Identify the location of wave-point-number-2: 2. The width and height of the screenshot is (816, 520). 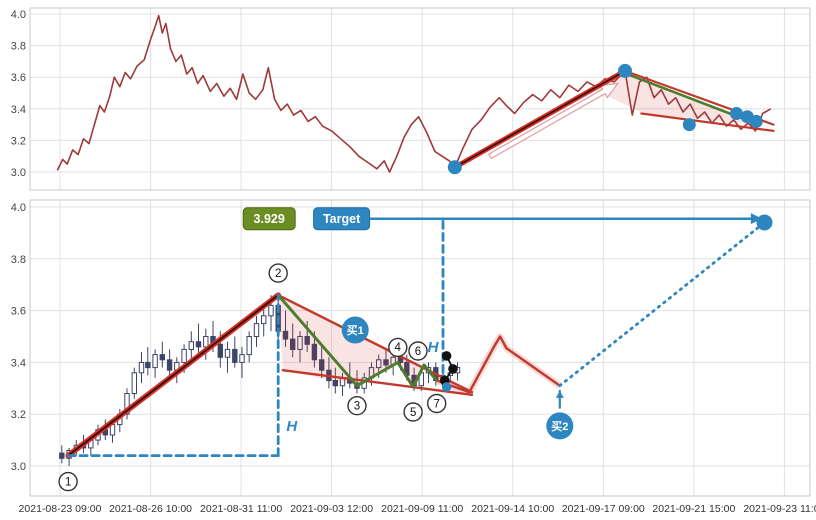
(278, 274).